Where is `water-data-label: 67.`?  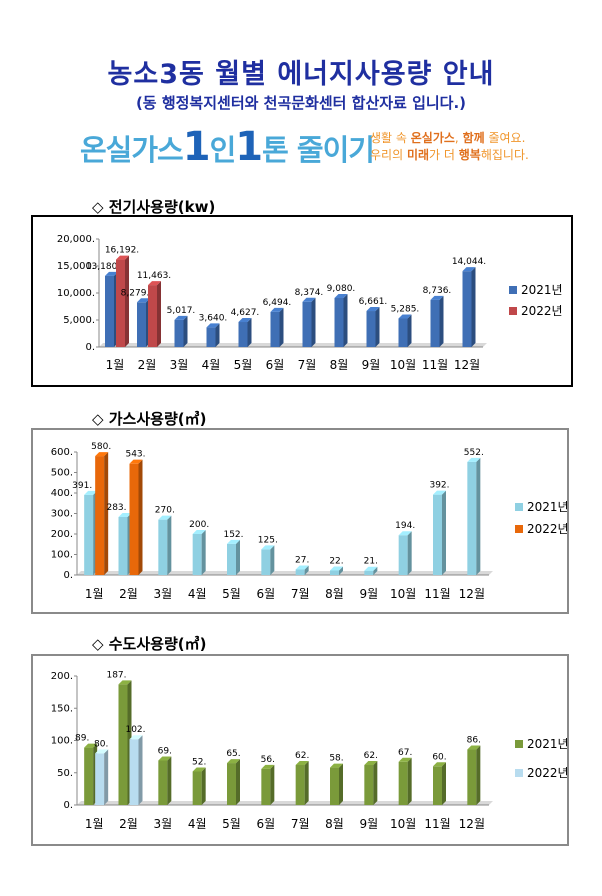 water-data-label: 67. is located at coordinates (405, 753).